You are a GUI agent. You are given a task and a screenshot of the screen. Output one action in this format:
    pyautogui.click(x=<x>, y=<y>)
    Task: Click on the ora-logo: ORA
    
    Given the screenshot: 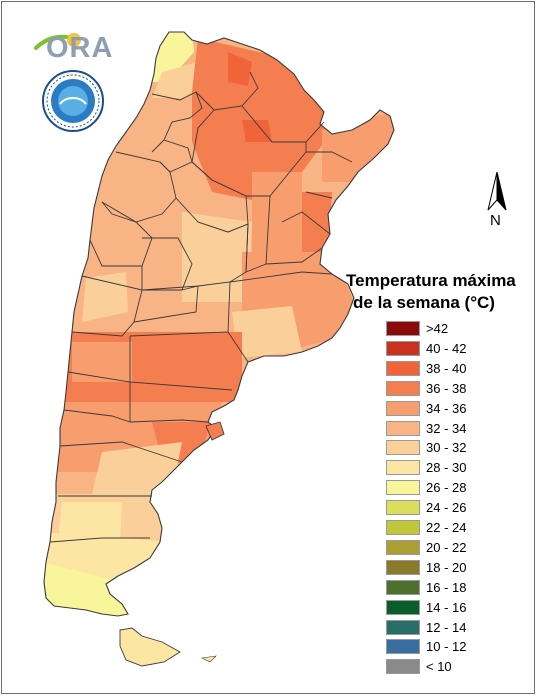 What is the action you would take?
    pyautogui.click(x=73, y=47)
    